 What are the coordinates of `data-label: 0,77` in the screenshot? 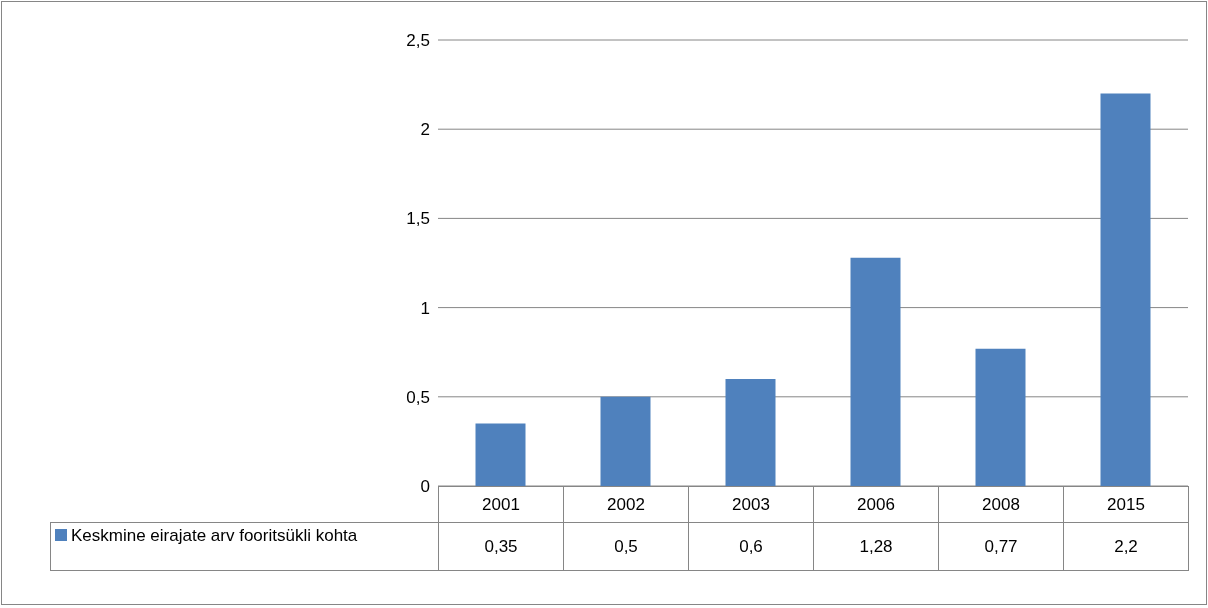 It's located at (1001, 546).